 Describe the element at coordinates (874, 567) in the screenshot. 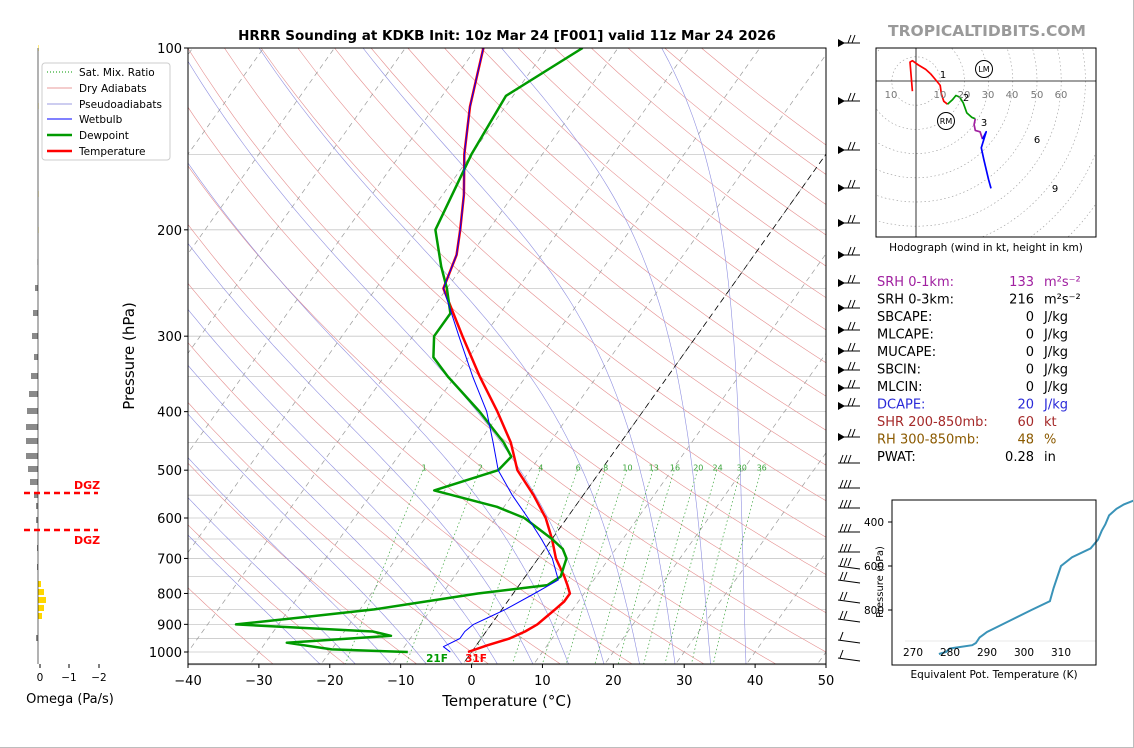

I see `thetae-y-tick: 600` at that location.